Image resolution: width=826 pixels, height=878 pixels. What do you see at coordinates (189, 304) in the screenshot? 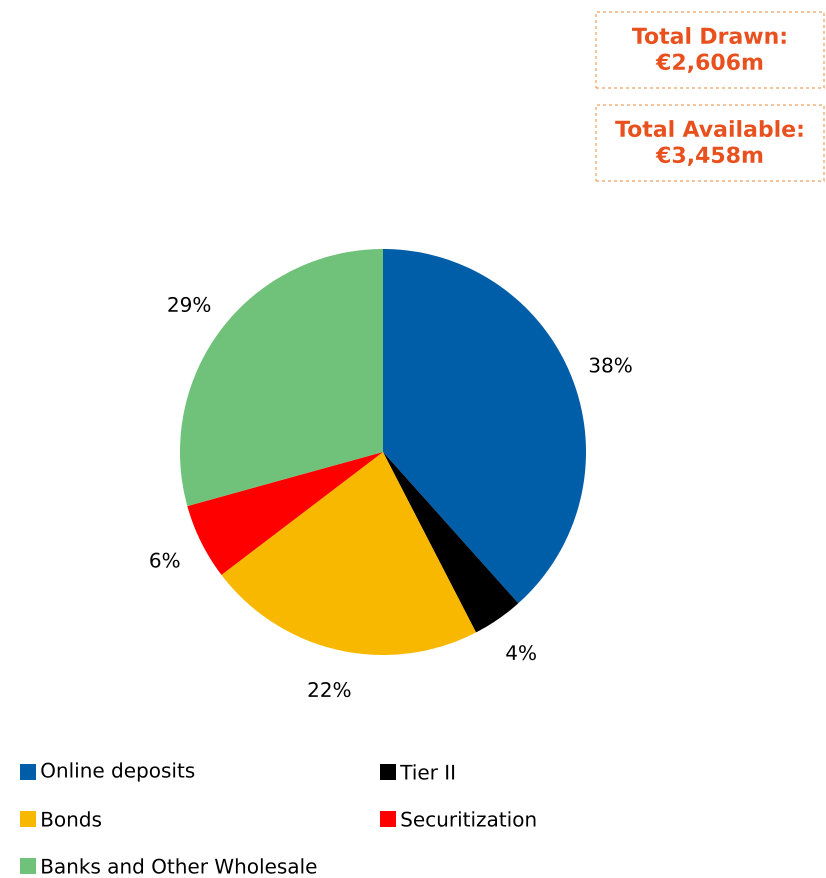
I see `data-label: 29%` at bounding box center [189, 304].